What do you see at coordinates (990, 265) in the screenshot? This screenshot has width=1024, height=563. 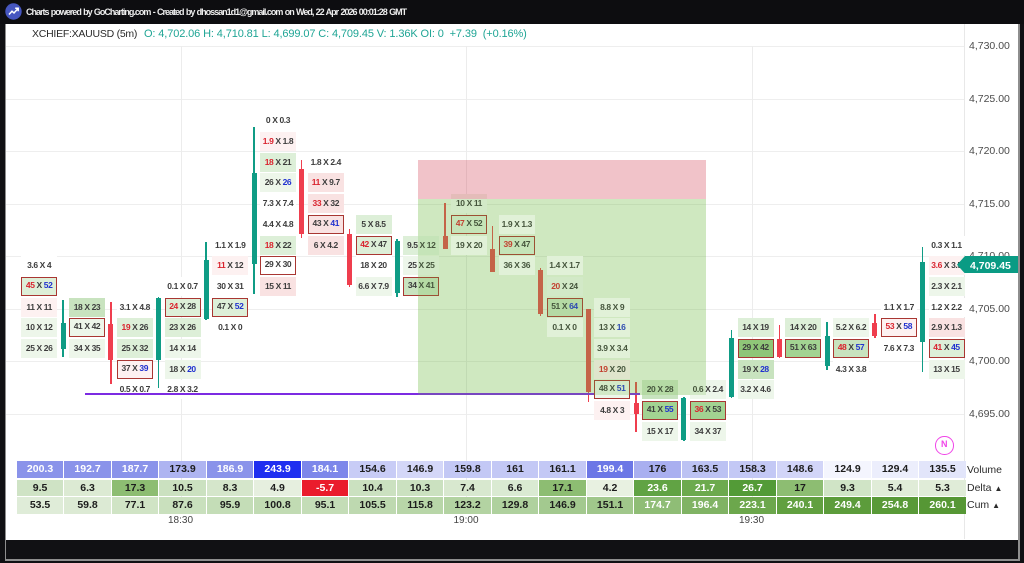 I see `svg-text: 4,709.45` at bounding box center [990, 265].